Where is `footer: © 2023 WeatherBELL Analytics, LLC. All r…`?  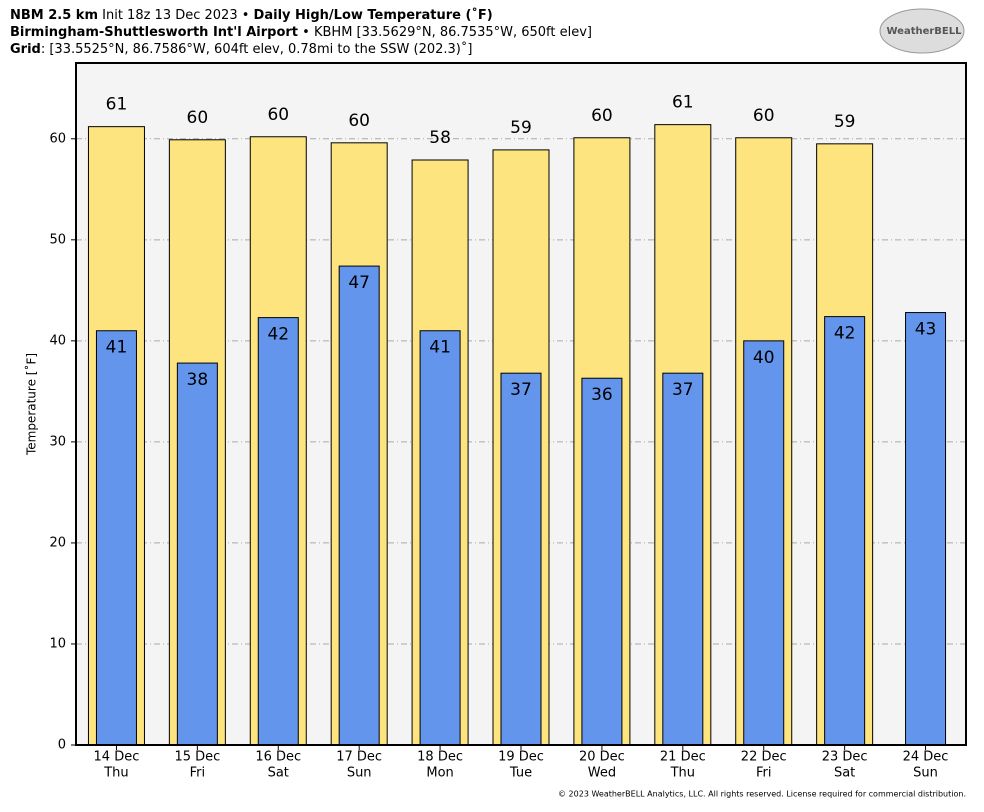 footer: © 2023 WeatherBELL Analytics, LLC. All r… is located at coordinates (762, 794).